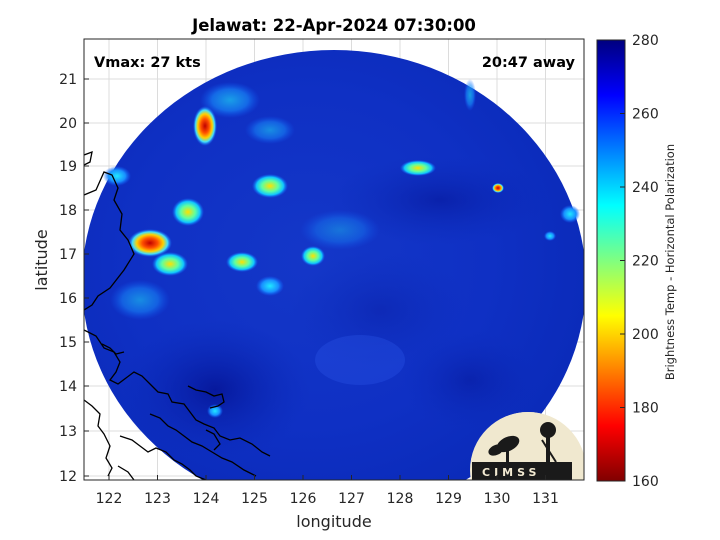 The image size is (720, 540). I want to click on y-tick-label: 16, so click(68, 299).